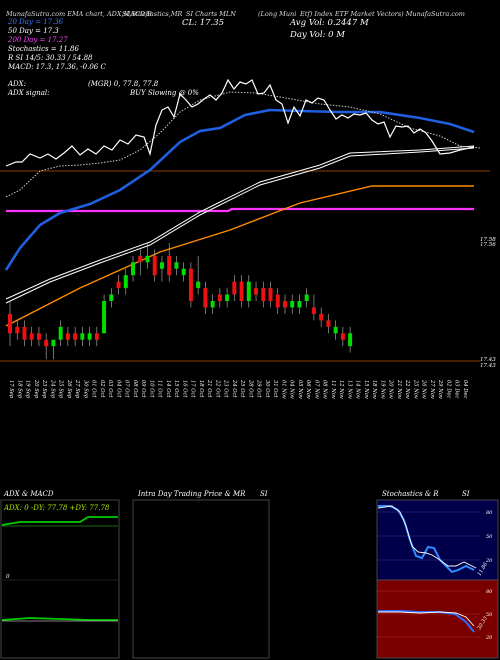 The height and width of the screenshot is (660, 500). I want to click on date-label: 23 Sep, so click(44, 389).